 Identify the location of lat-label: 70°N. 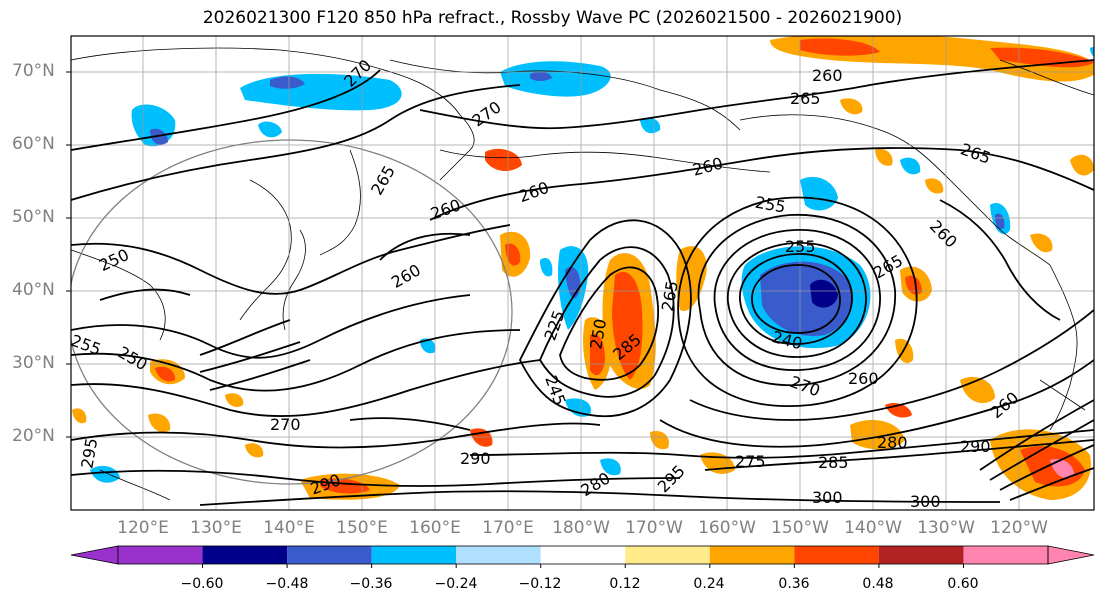
(33, 71).